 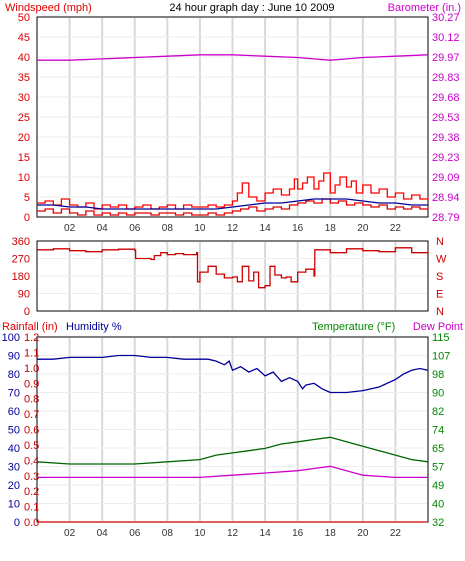 What do you see at coordinates (233, 57) in the screenshot?
I see `baro-series-line` at bounding box center [233, 57].